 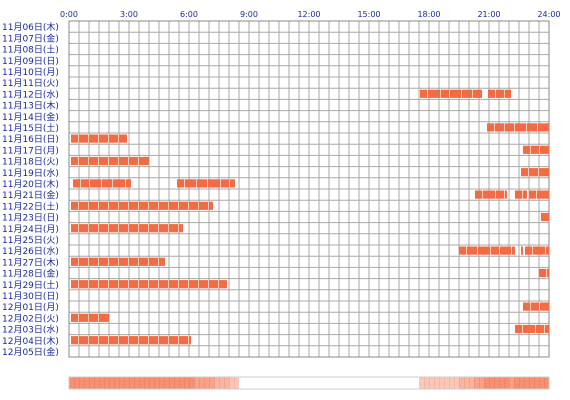 I want to click on x-tick-label: 0:00, so click(x=69, y=14).